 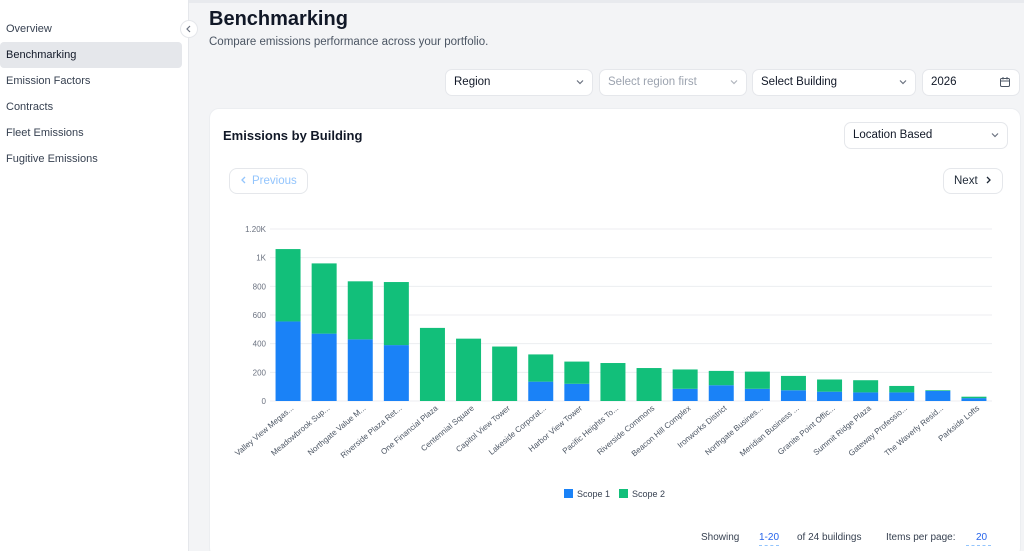 I want to click on card-title: Emissions by Building, so click(x=293, y=135).